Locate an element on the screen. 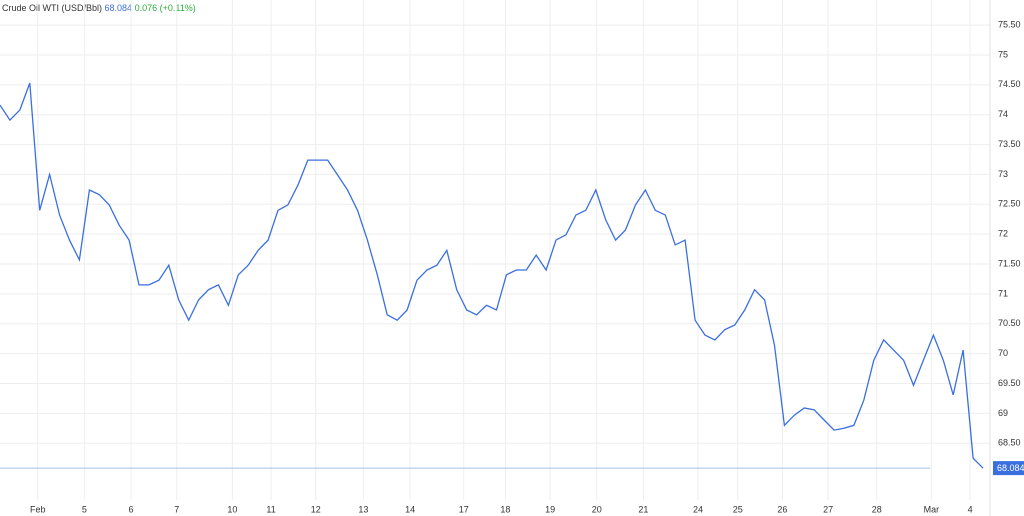 The width and height of the screenshot is (1024, 516). y-tick-label: 69.50 is located at coordinates (1009, 383).